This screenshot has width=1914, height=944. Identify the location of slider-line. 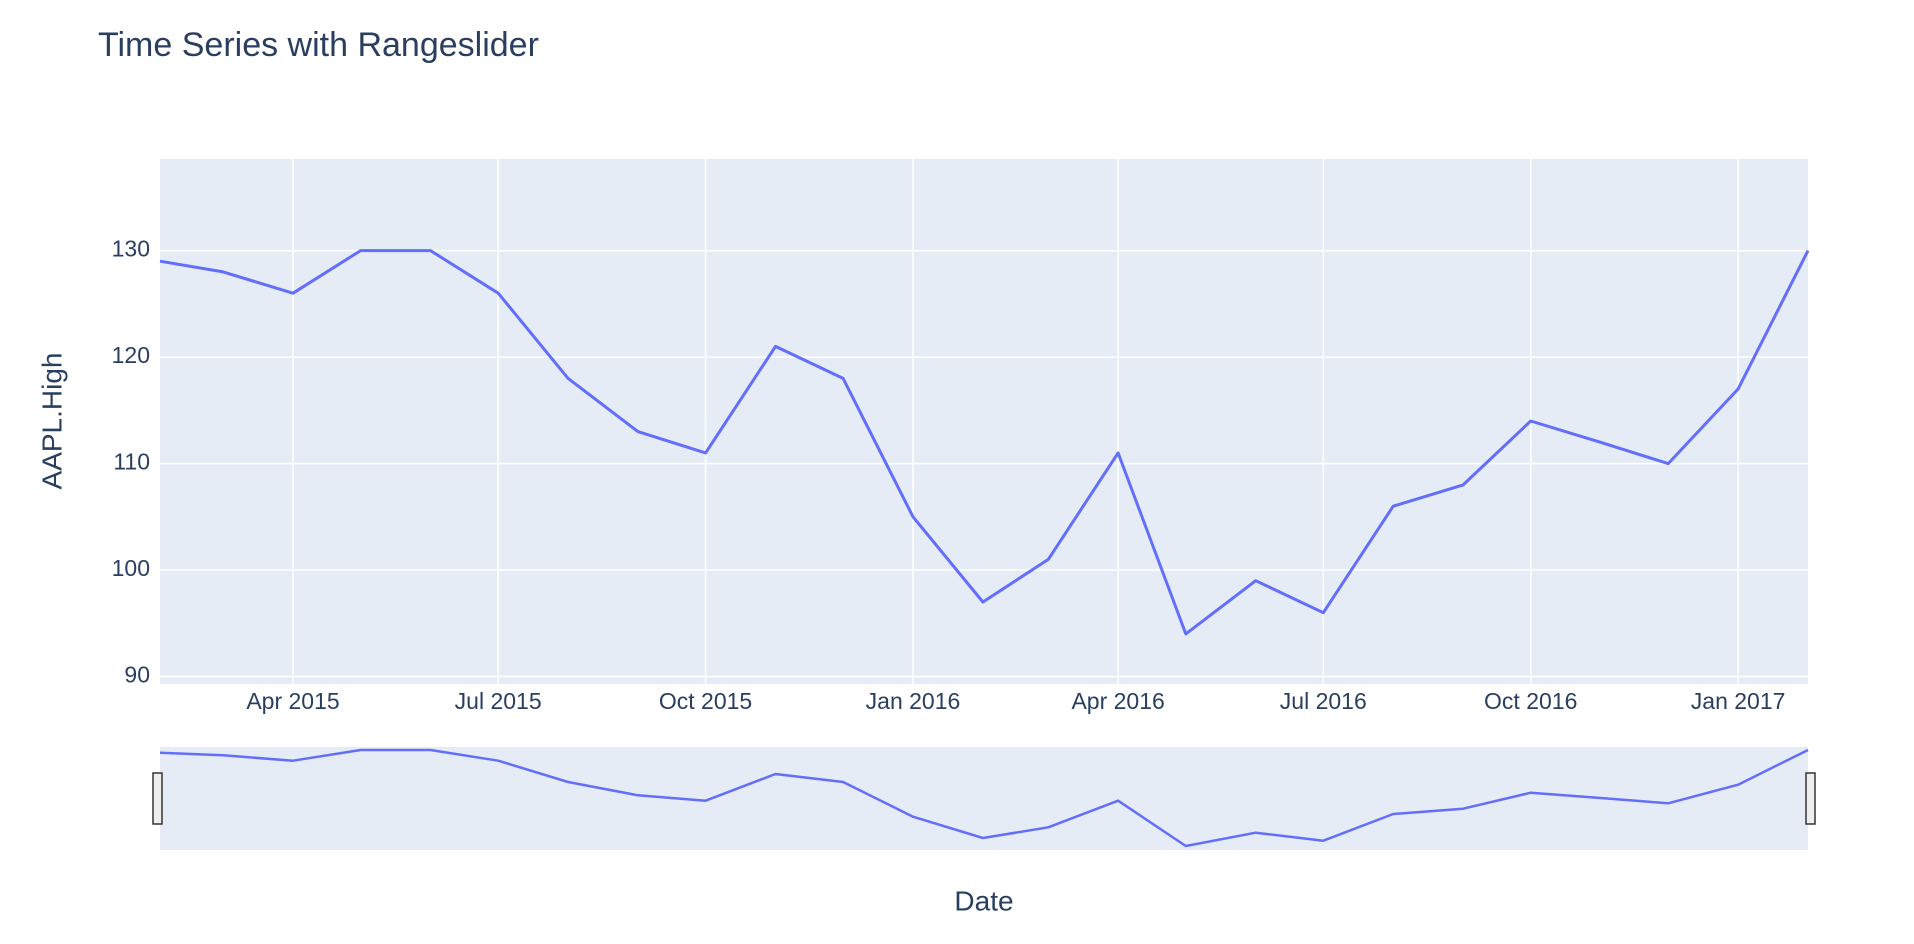
(984, 798).